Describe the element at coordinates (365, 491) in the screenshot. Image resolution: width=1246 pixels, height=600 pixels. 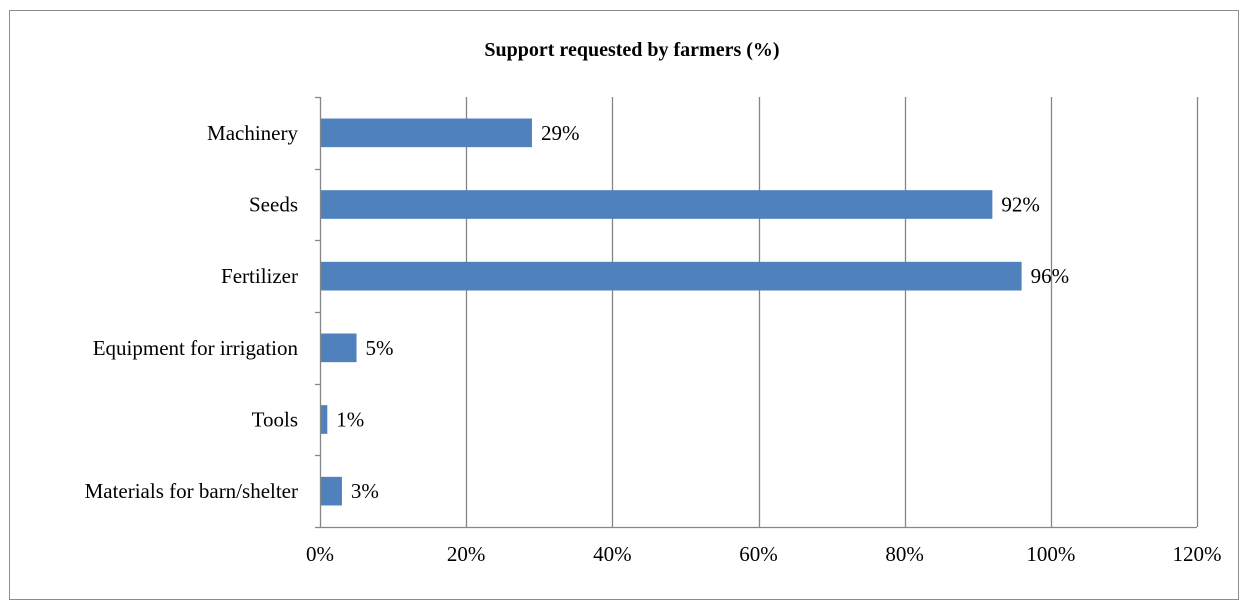
I see `data-label: 3%` at that location.